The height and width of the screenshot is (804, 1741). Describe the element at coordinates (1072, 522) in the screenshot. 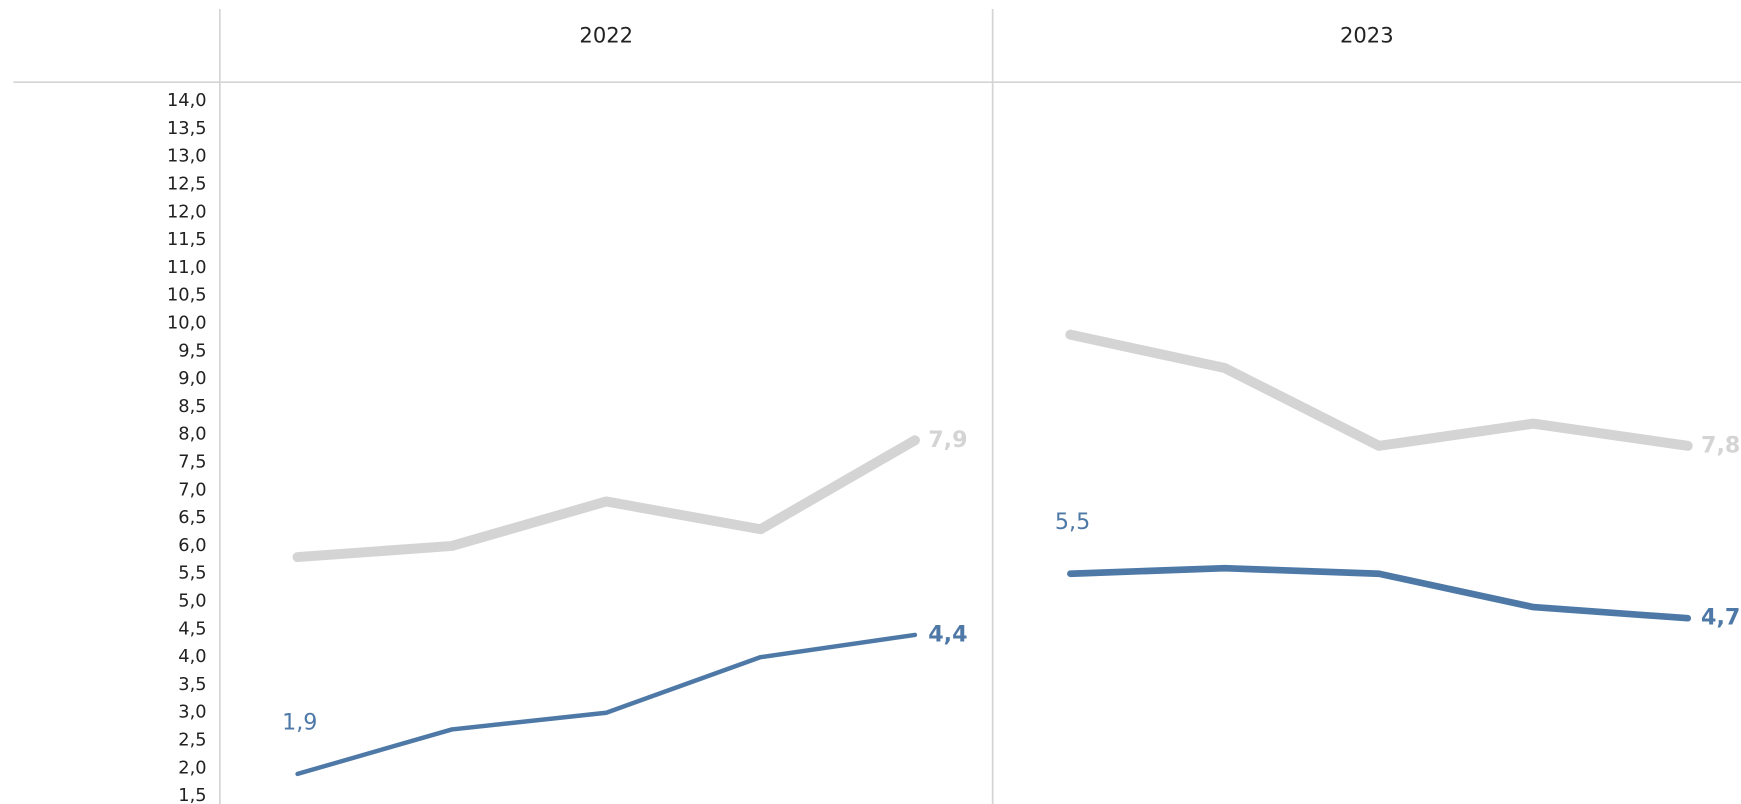

I see `data-label: 5,5` at that location.